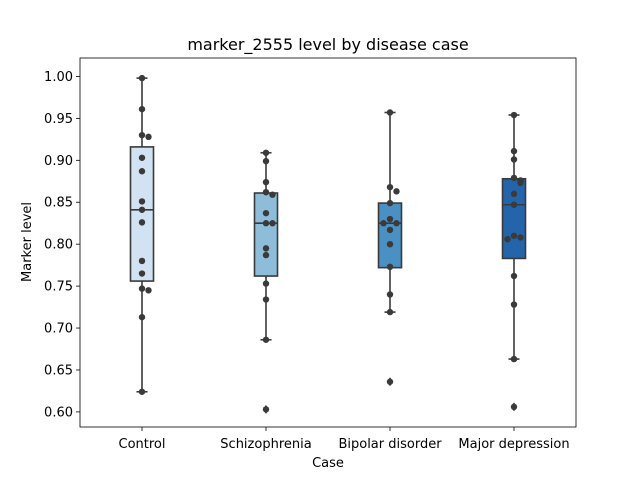 The image size is (640, 480). I want to click on y-tick-label: 1.00, so click(58, 77).